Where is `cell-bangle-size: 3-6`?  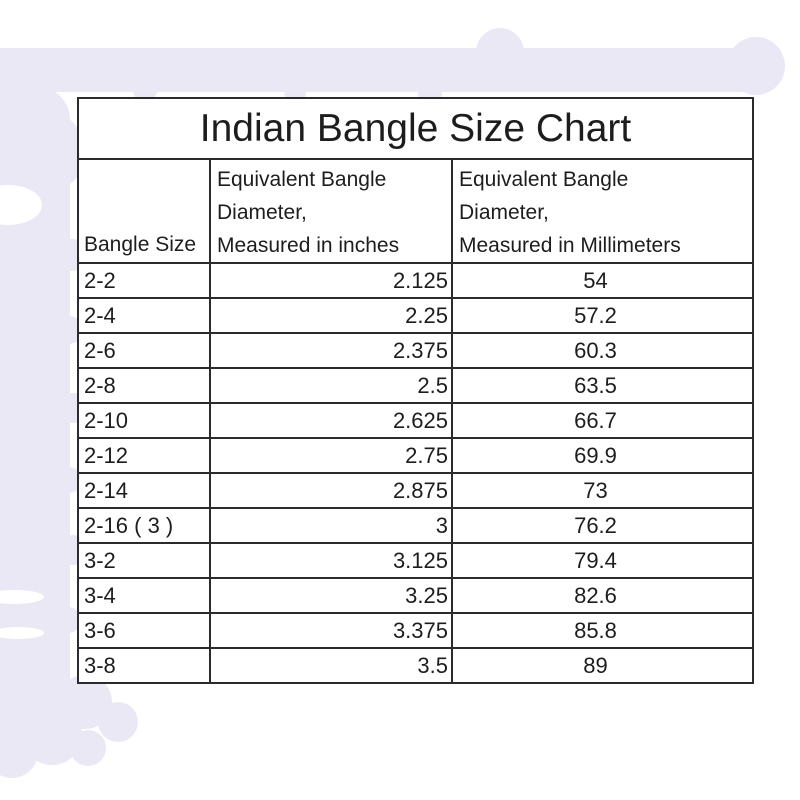 cell-bangle-size: 3-6 is located at coordinates (145, 630).